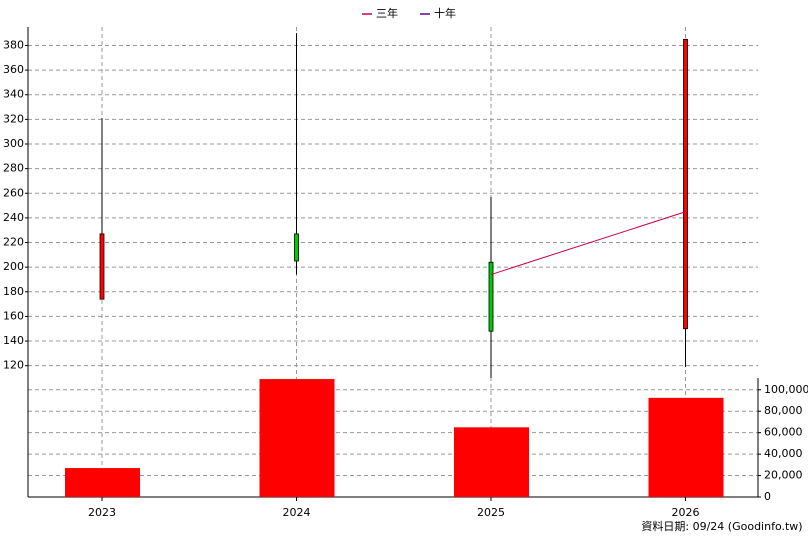  I want to click on y-tick-label: 200, so click(13, 266).